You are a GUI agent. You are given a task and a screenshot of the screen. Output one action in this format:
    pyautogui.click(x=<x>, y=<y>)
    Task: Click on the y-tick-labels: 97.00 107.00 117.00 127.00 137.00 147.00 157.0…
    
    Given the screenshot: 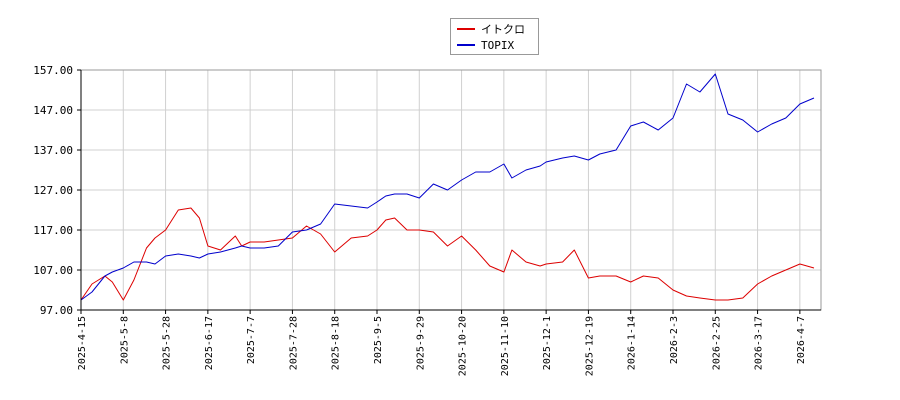 What is the action you would take?
    pyautogui.click(x=57, y=190)
    